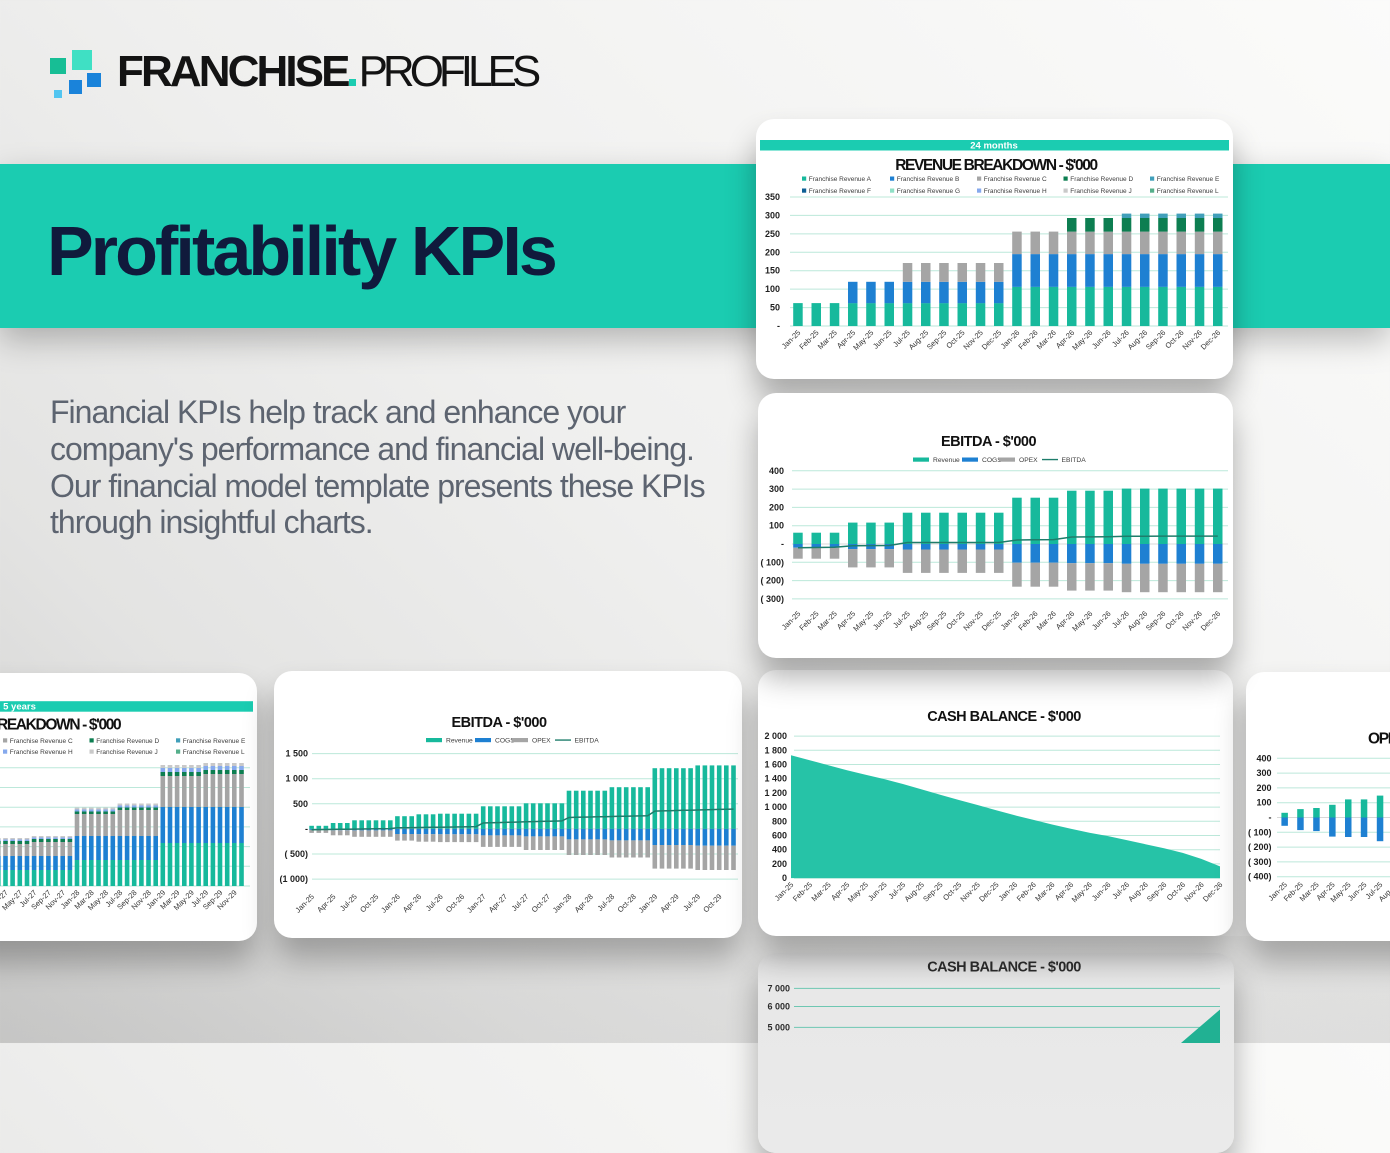 This screenshot has height=1153, width=1390. I want to click on svg-text: ( 500), so click(296, 854).